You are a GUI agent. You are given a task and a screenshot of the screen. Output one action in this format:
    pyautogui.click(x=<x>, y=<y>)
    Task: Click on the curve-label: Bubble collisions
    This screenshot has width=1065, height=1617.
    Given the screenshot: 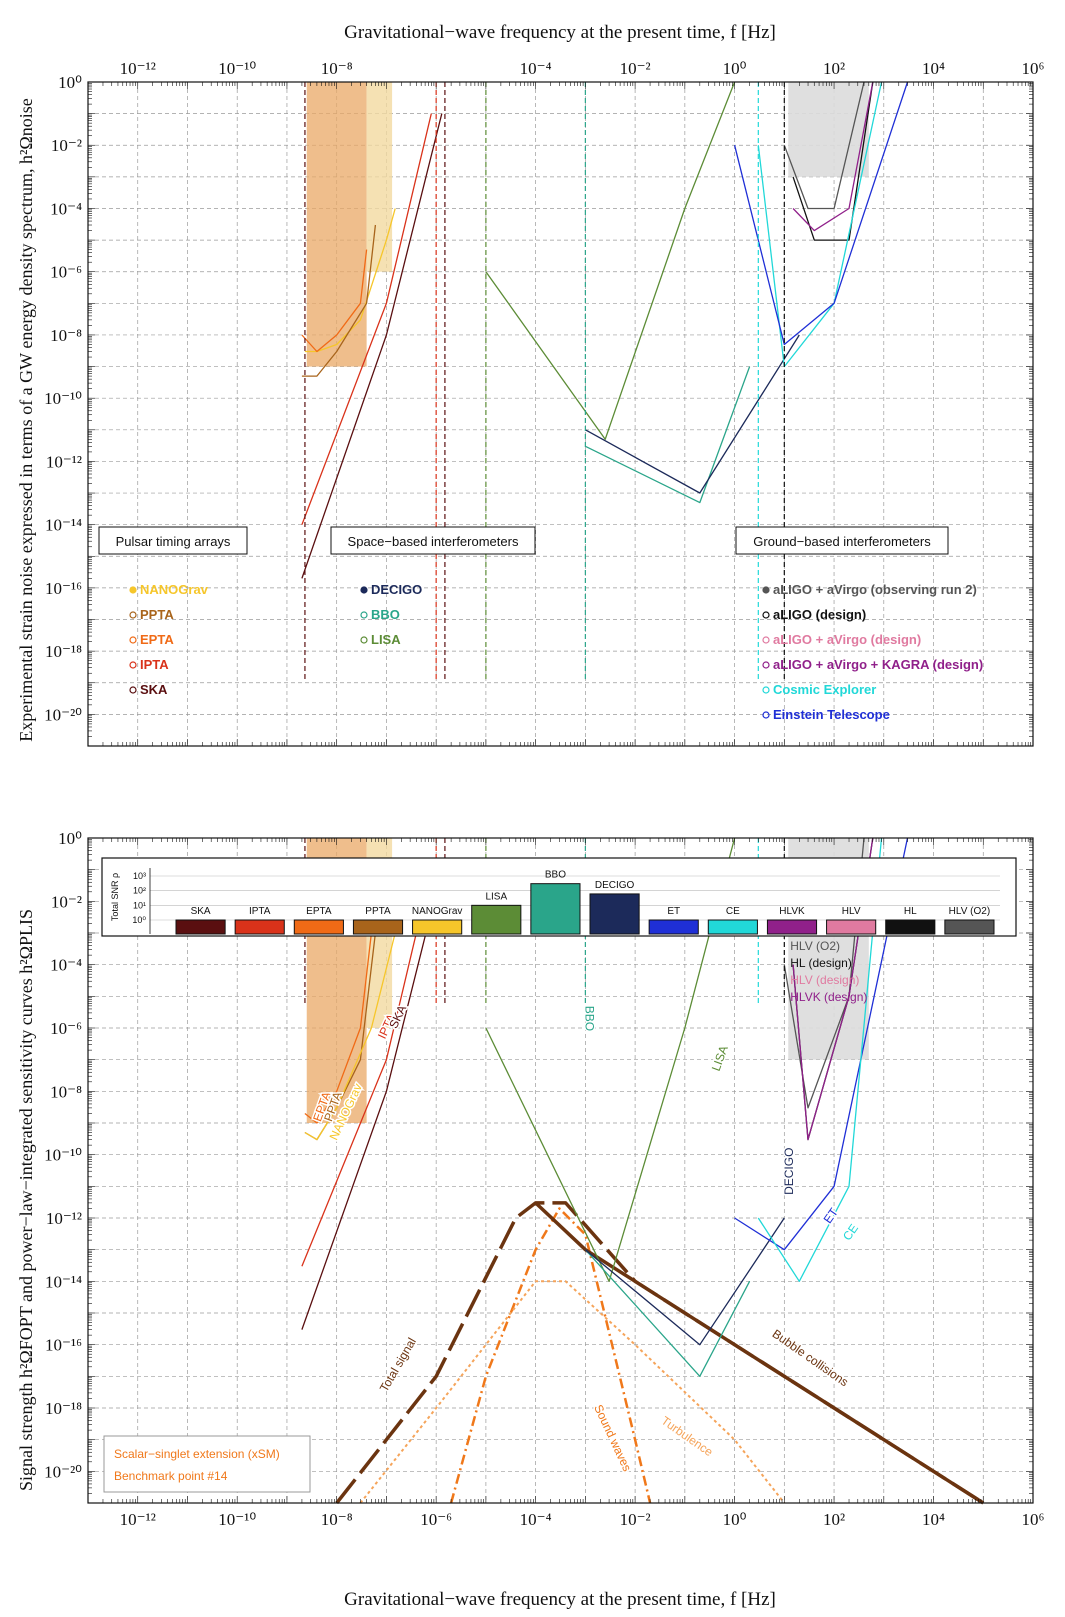 What is the action you would take?
    pyautogui.click(x=810, y=1358)
    